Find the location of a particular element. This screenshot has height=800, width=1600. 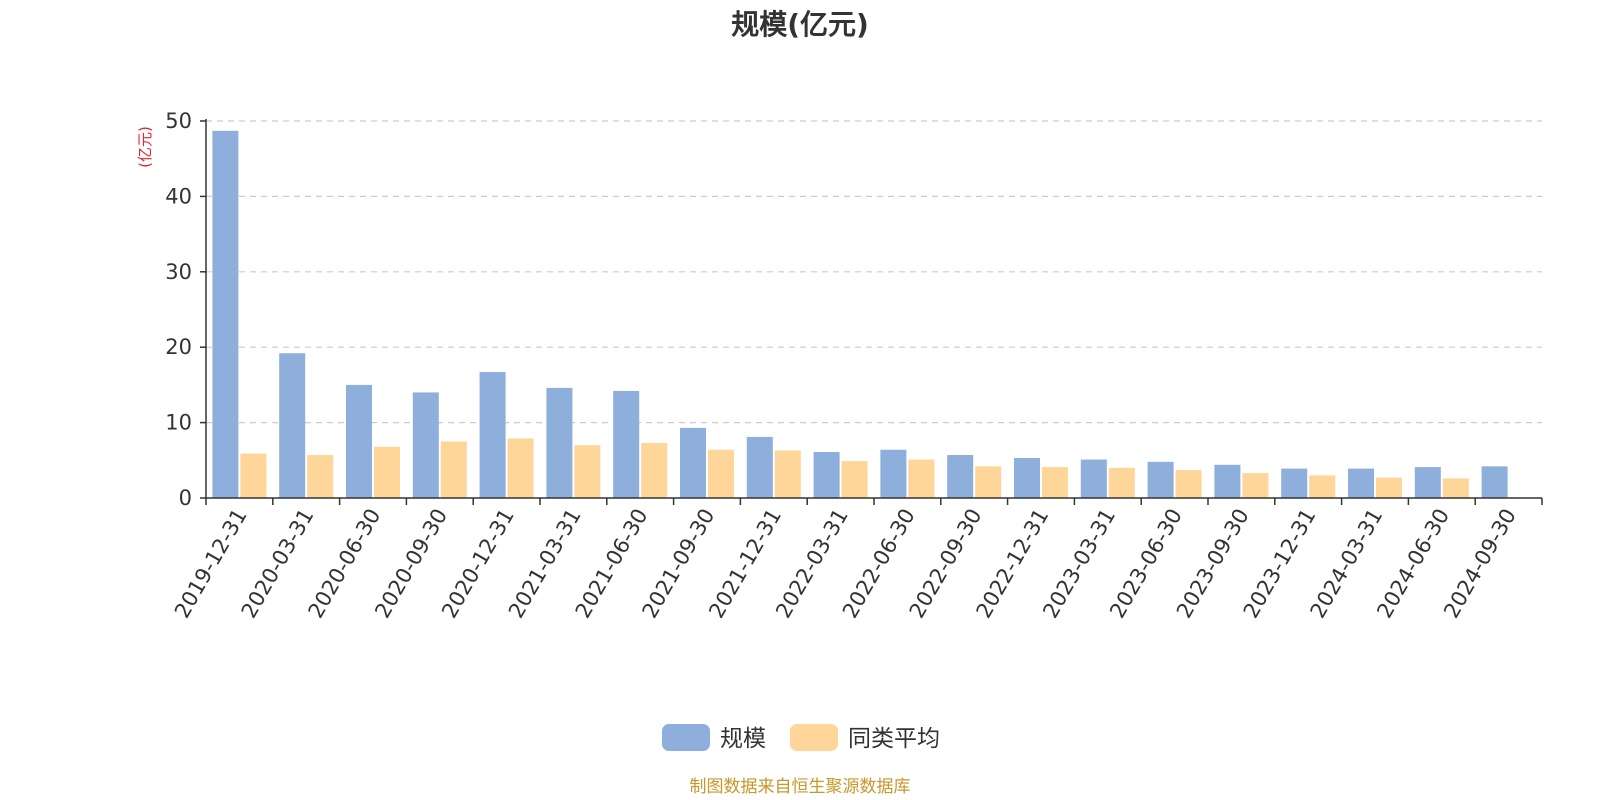

y-tick-label: 20 is located at coordinates (178, 347).